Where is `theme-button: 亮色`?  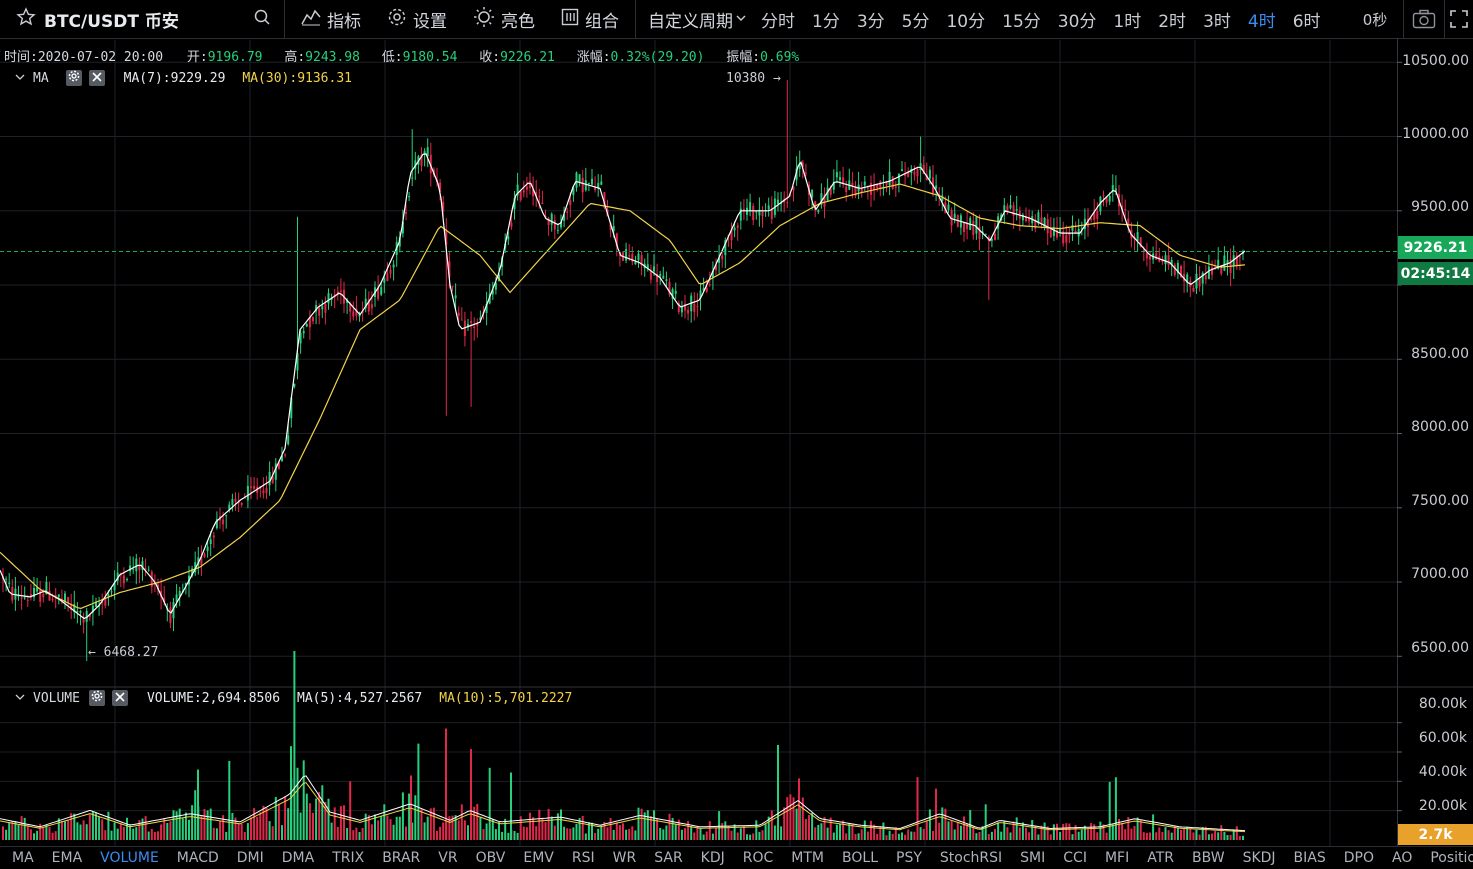
theme-button: 亮色 is located at coordinates (504, 19).